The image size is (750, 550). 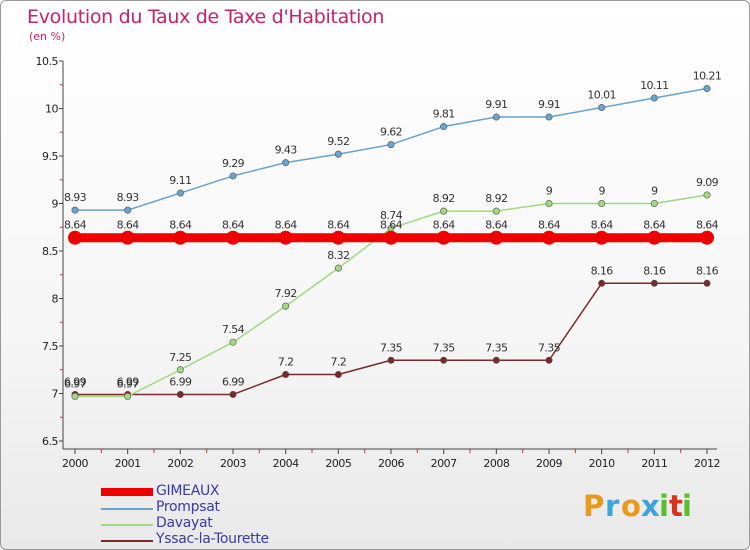 I want to click on x-tick-label: 2004, so click(x=286, y=463).